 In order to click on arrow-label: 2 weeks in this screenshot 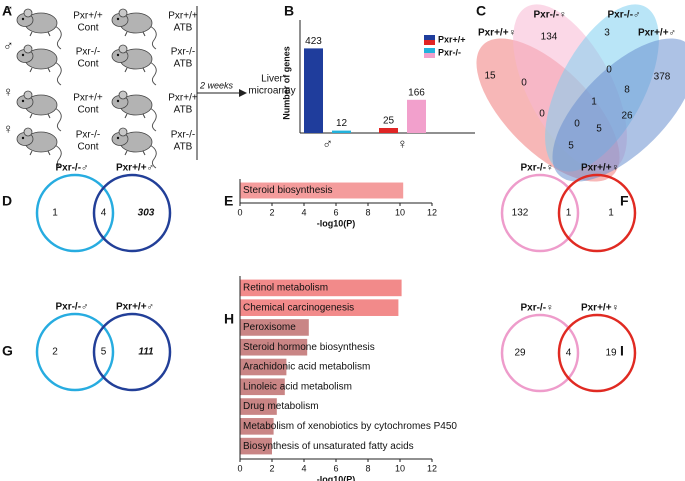, I will do `click(216, 85)`.